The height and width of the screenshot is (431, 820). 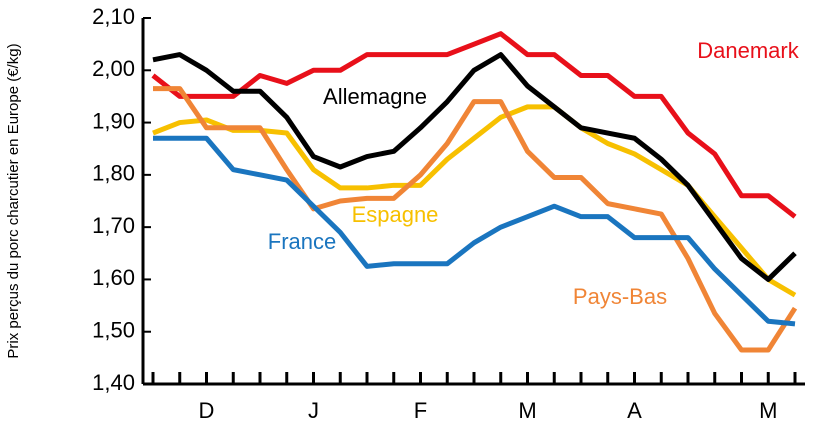 What do you see at coordinates (634, 410) in the screenshot?
I see `x-tick-label: A` at bounding box center [634, 410].